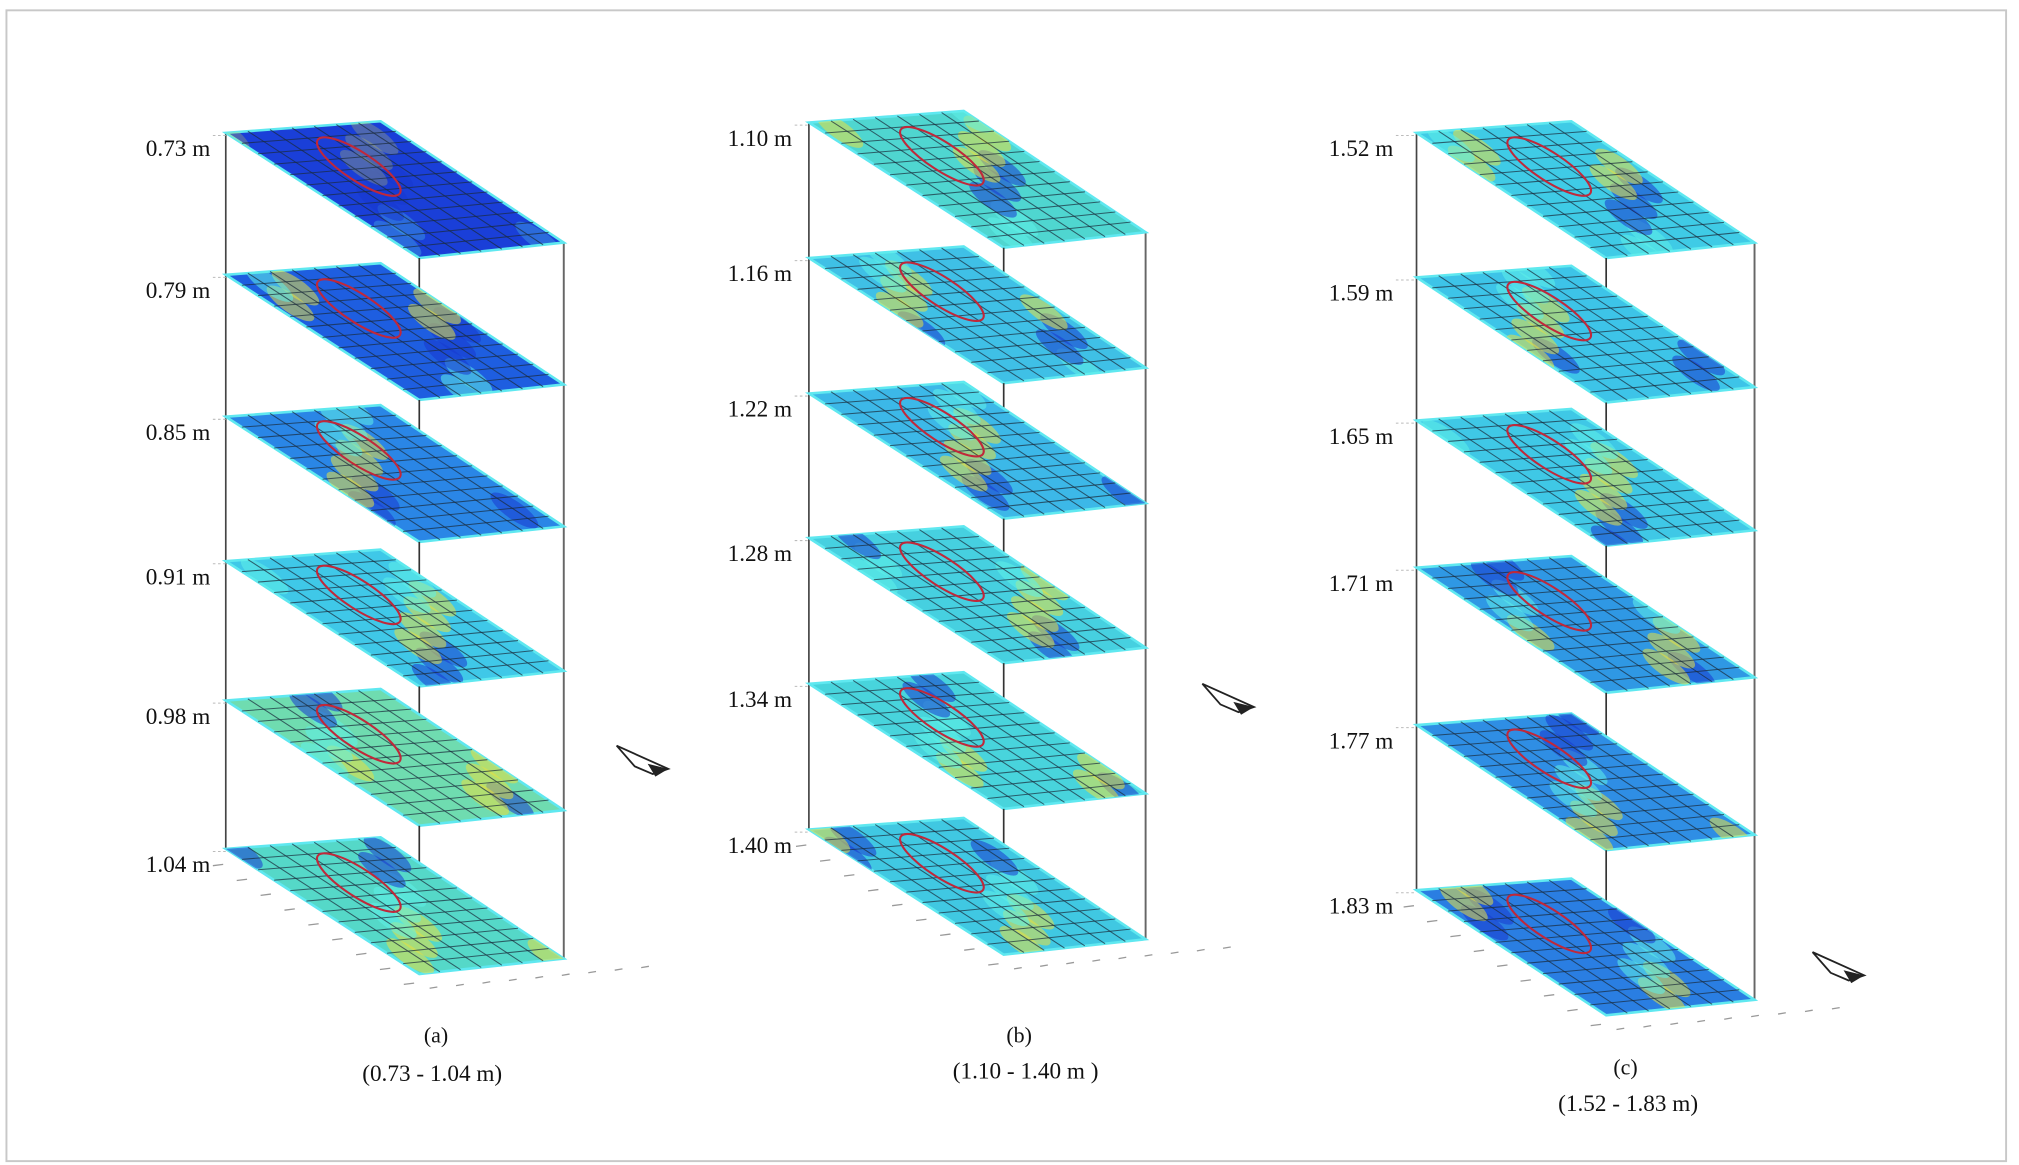 The height and width of the screenshot is (1165, 2019). I want to click on depth-label: 0.98 m, so click(178, 717).